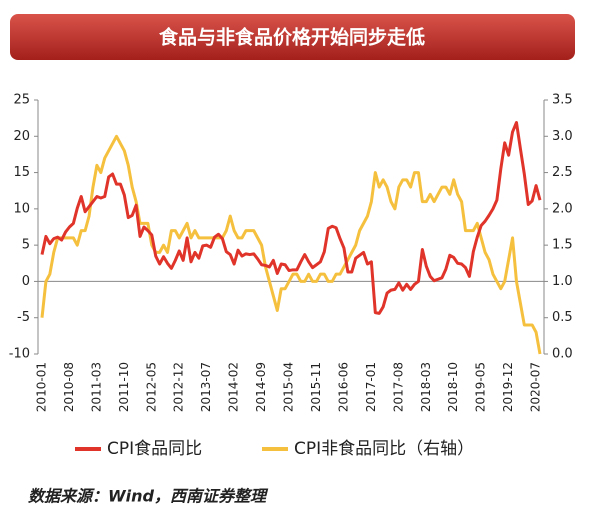  Describe the element at coordinates (42, 387) in the screenshot. I see `x-tick-label: 2010-01` at that location.